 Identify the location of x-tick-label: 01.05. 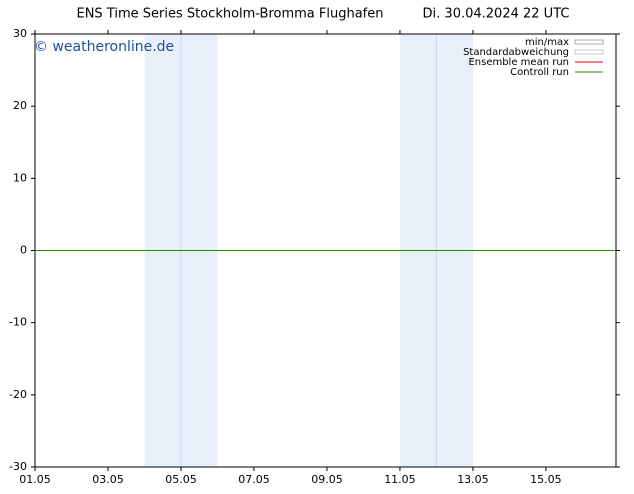
(35, 479).